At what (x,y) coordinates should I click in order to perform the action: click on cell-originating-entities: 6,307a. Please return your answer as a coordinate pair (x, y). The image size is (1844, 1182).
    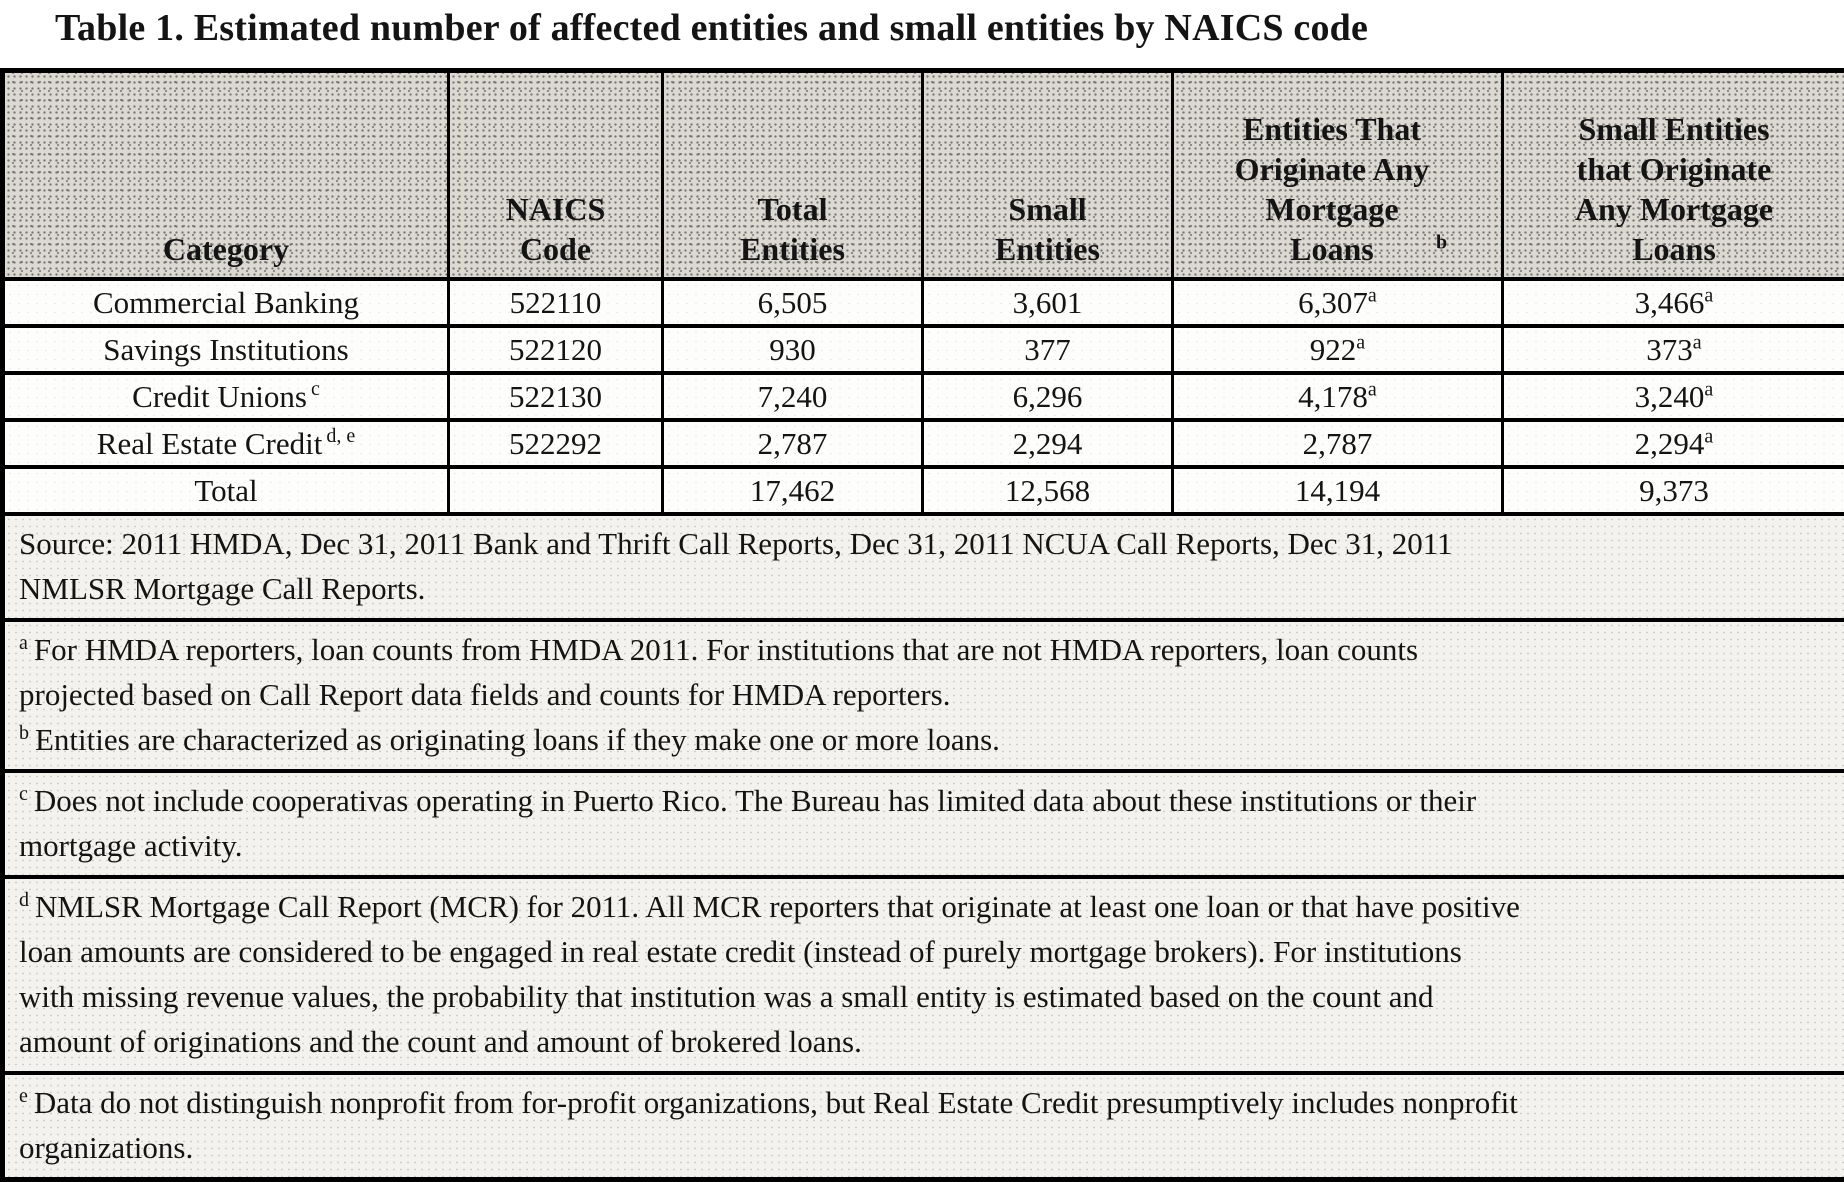
    Looking at the image, I should click on (1338, 302).